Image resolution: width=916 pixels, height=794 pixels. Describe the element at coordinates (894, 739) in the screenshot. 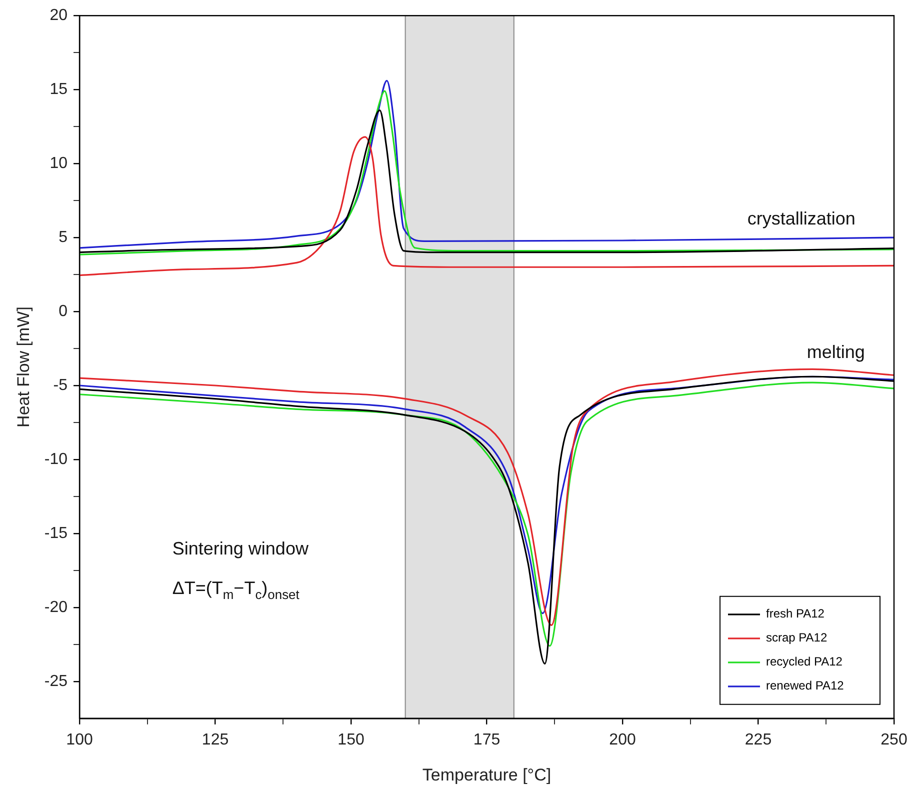

I see `x-tick-label: 250` at that location.